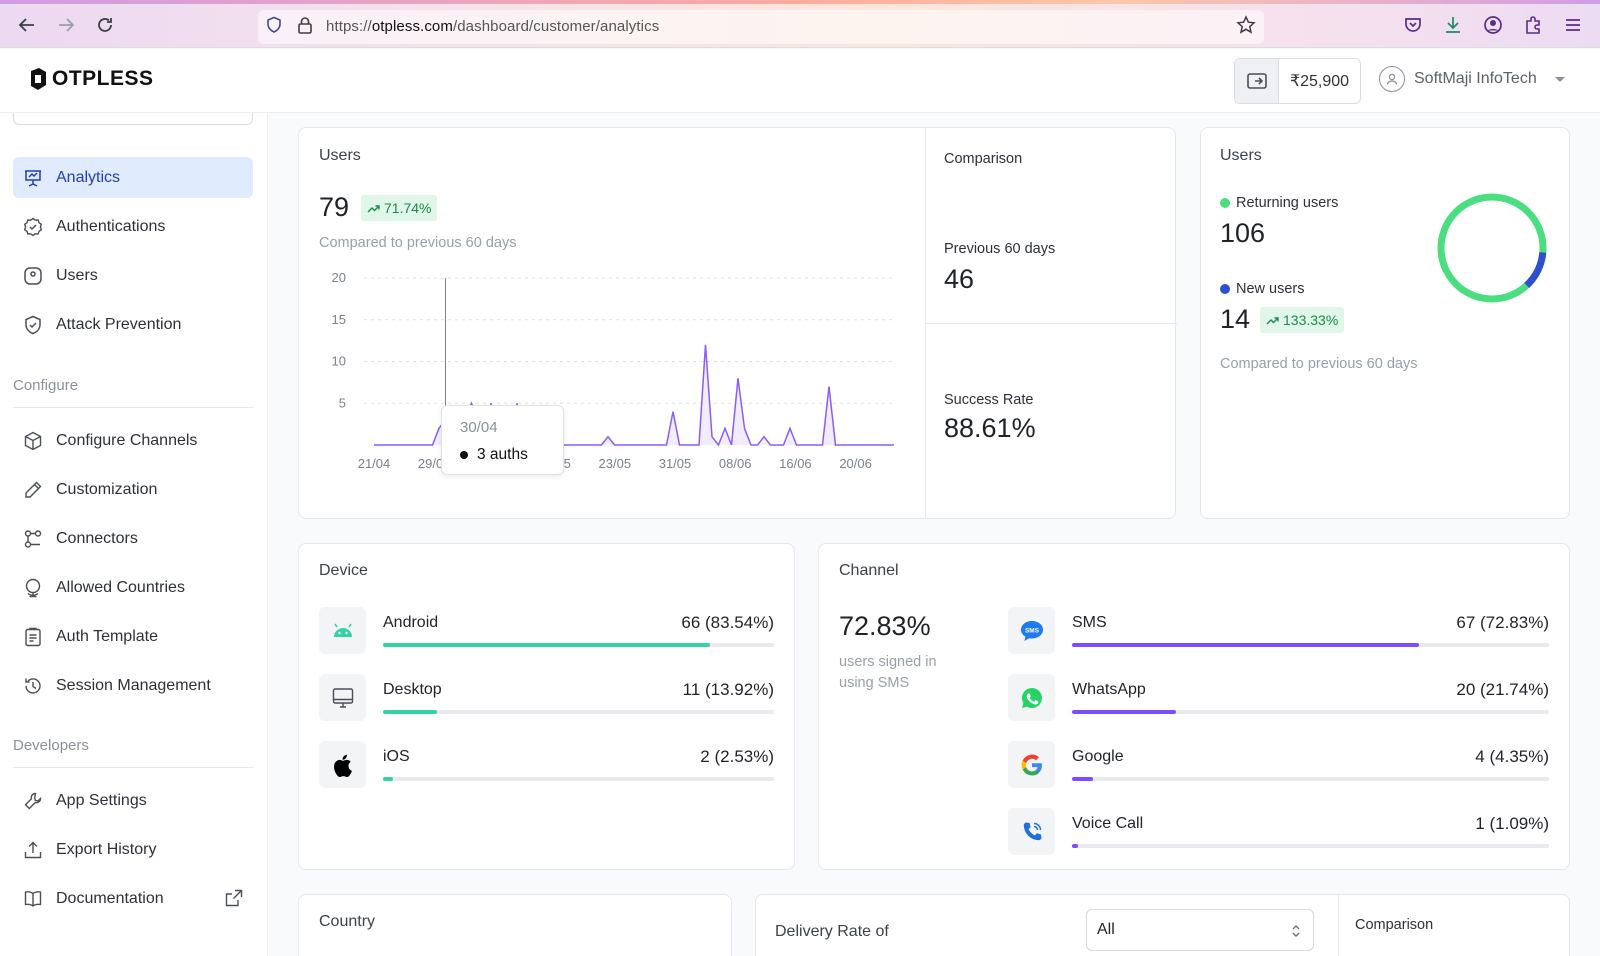 The width and height of the screenshot is (1600, 956). Describe the element at coordinates (133, 177) in the screenshot. I see `sidebar-item-analytics: Analytics` at that location.